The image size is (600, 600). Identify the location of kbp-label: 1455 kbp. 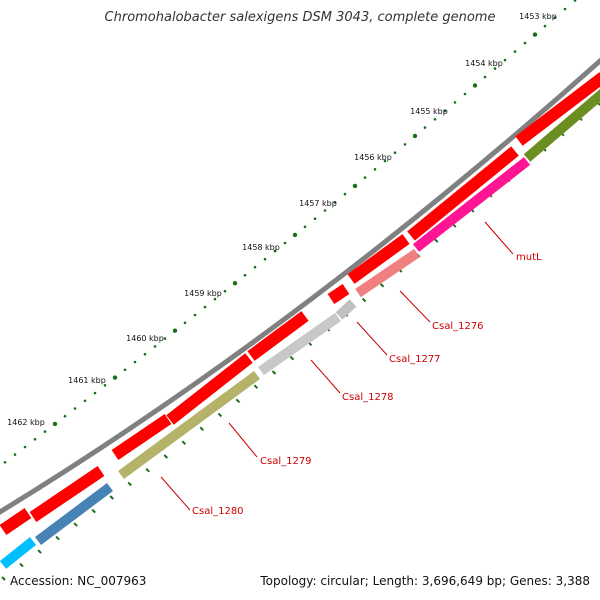
(429, 111).